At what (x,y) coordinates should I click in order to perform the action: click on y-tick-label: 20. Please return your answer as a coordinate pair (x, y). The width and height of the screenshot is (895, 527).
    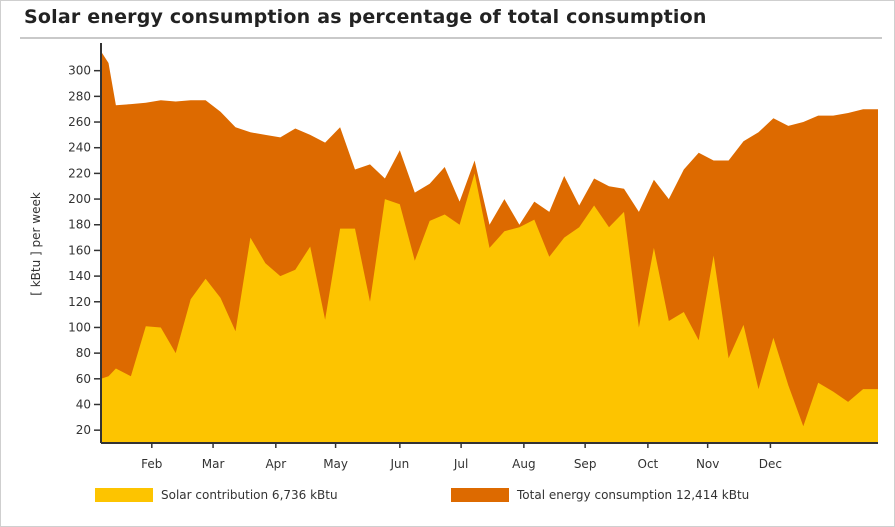
    Looking at the image, I should click on (83, 430).